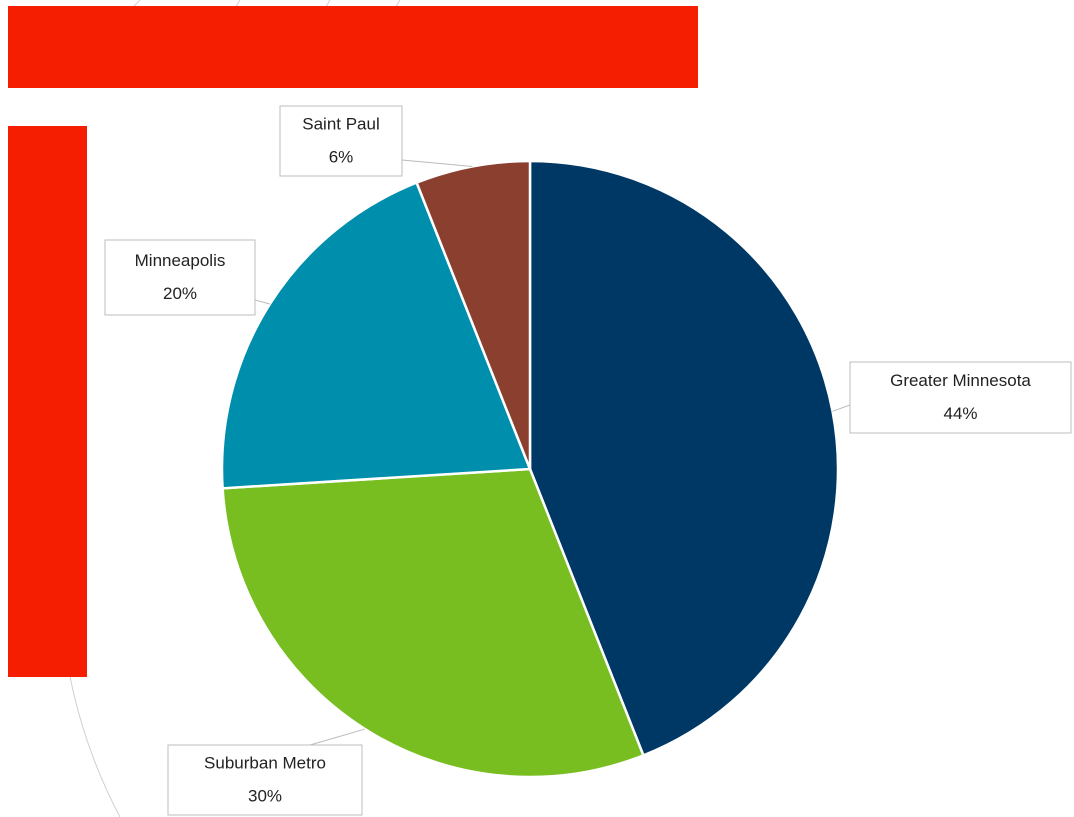  Describe the element at coordinates (341, 123) in the screenshot. I see `category-label: Saint Paul` at that location.